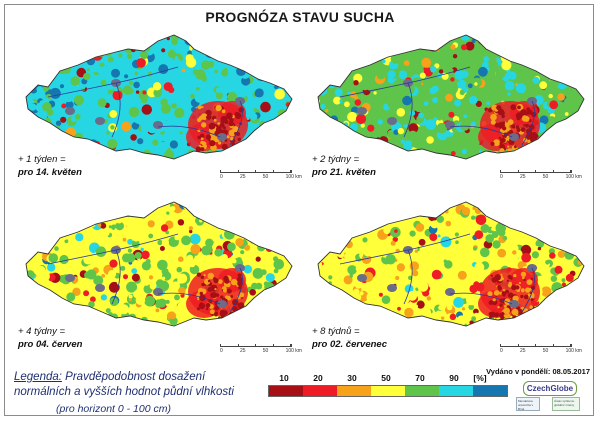 The width and height of the screenshot is (600, 421). Describe the element at coordinates (349, 338) in the screenshot. I see `panel-4-caption: + 8 týdnů = pro 02. červenec` at that location.